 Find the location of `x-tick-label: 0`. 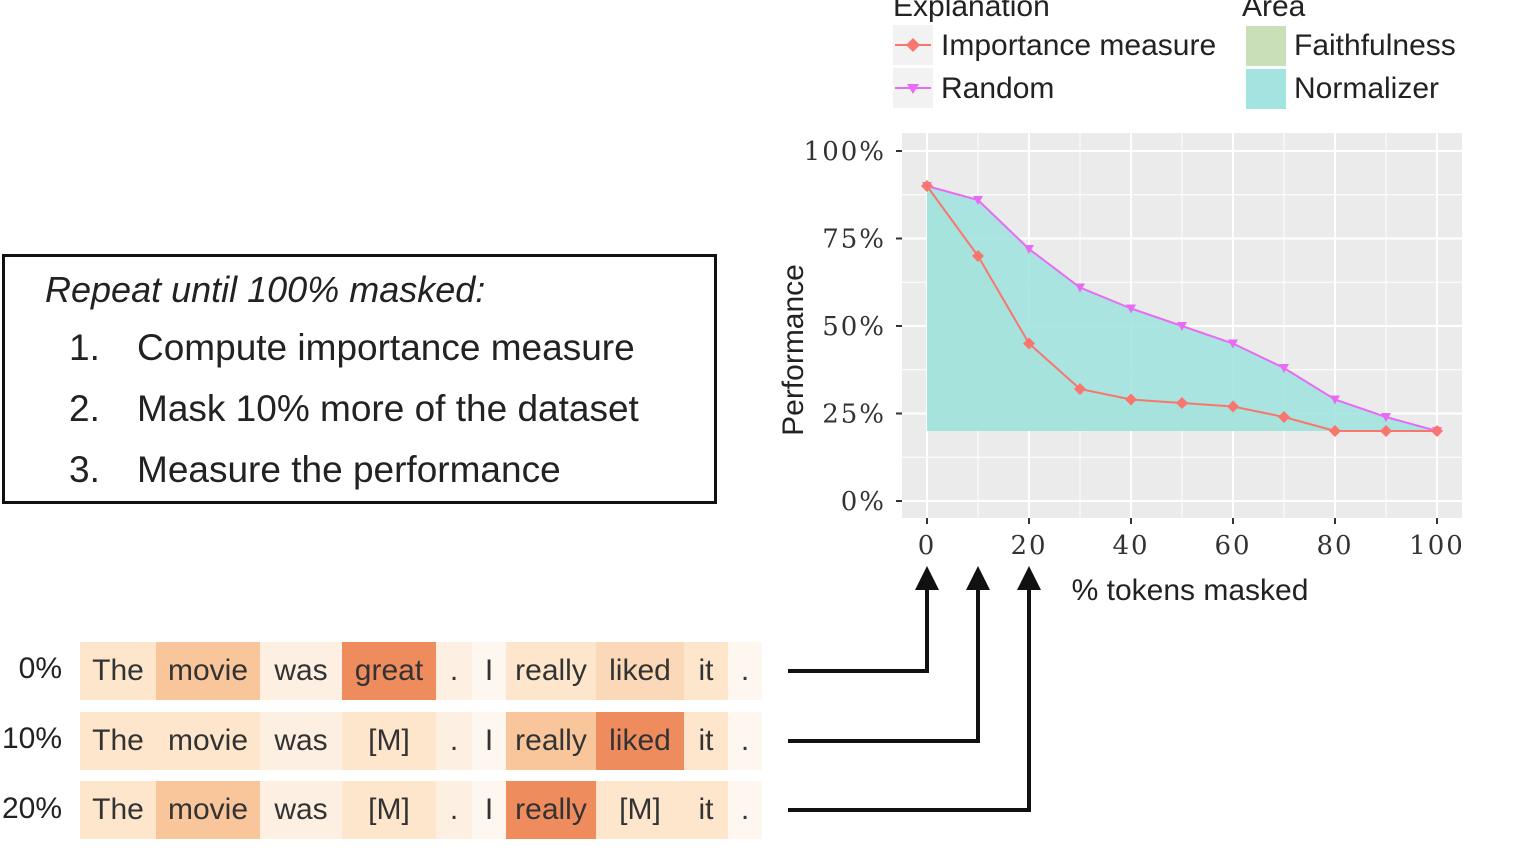

x-tick-label: 0 is located at coordinates (927, 546).